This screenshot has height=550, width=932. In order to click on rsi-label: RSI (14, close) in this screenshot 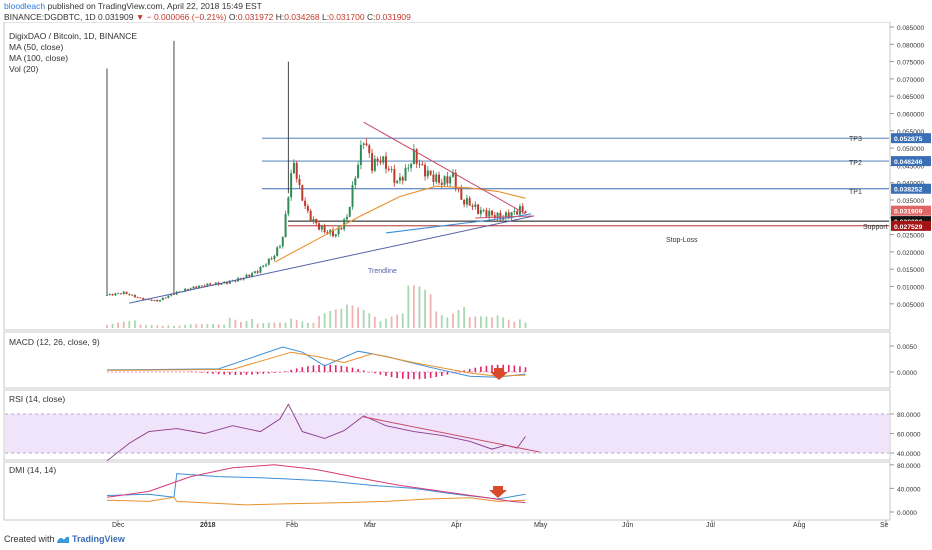, I will do `click(37, 399)`.